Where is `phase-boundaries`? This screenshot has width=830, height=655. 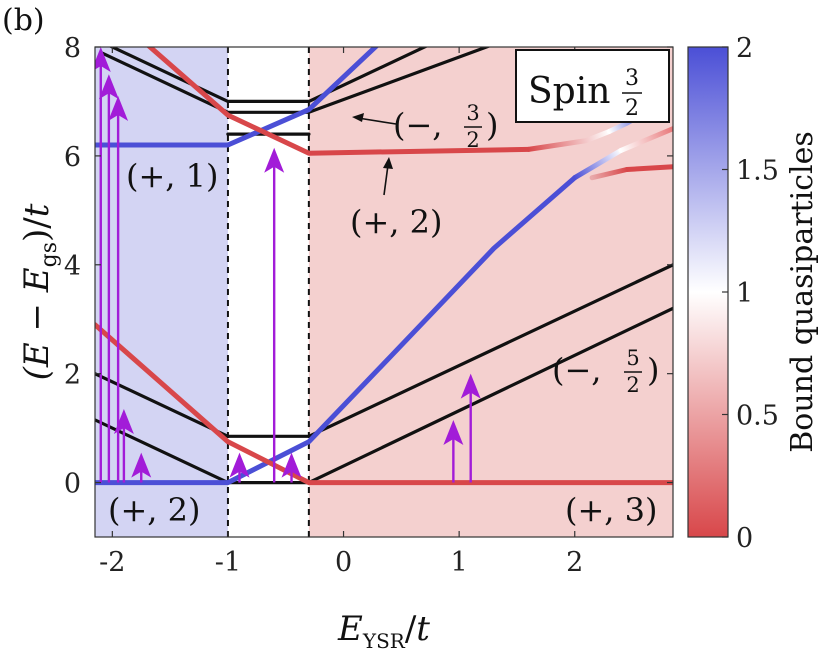 phase-boundaries is located at coordinates (268, 292).